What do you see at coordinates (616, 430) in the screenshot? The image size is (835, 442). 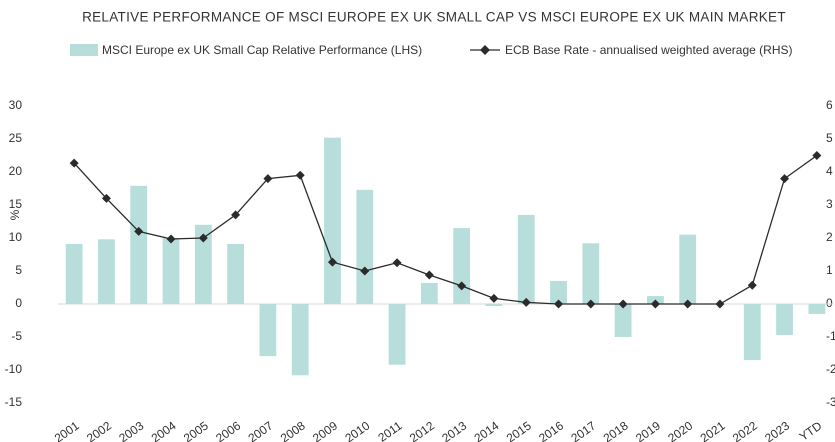 I see `x-tick-label: 2018` at bounding box center [616, 430].